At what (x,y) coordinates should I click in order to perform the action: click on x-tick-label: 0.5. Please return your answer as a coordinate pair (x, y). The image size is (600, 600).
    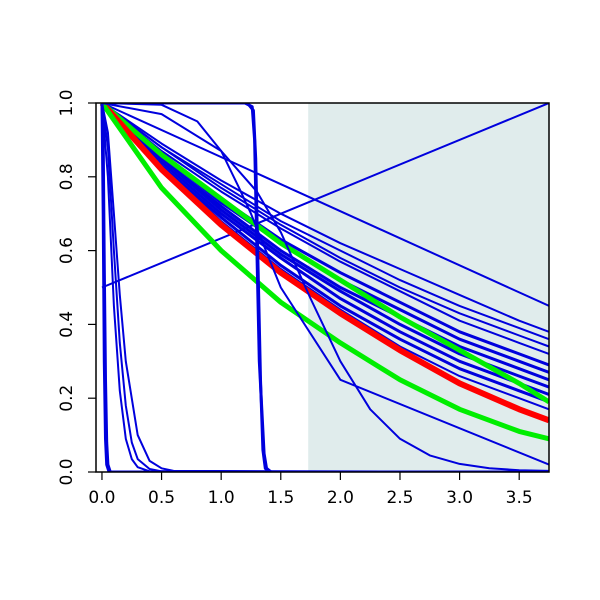
    Looking at the image, I should click on (161, 498).